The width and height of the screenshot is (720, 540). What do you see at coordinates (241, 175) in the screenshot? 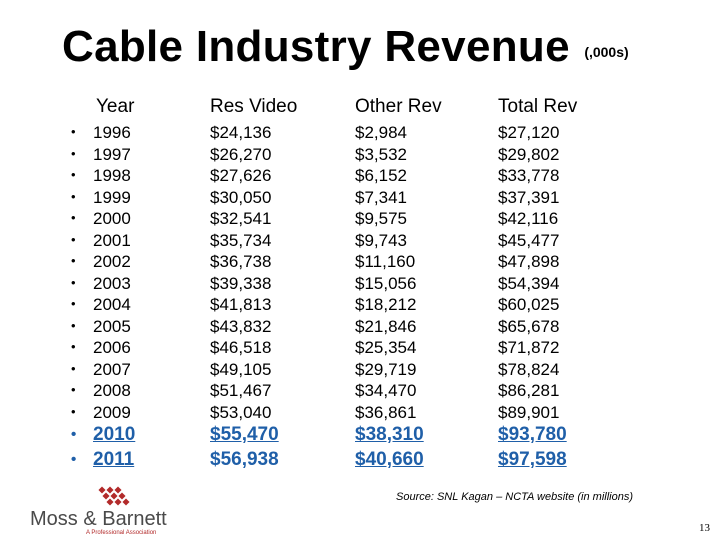
I see `cell-res-video: $27,626` at bounding box center [241, 175].